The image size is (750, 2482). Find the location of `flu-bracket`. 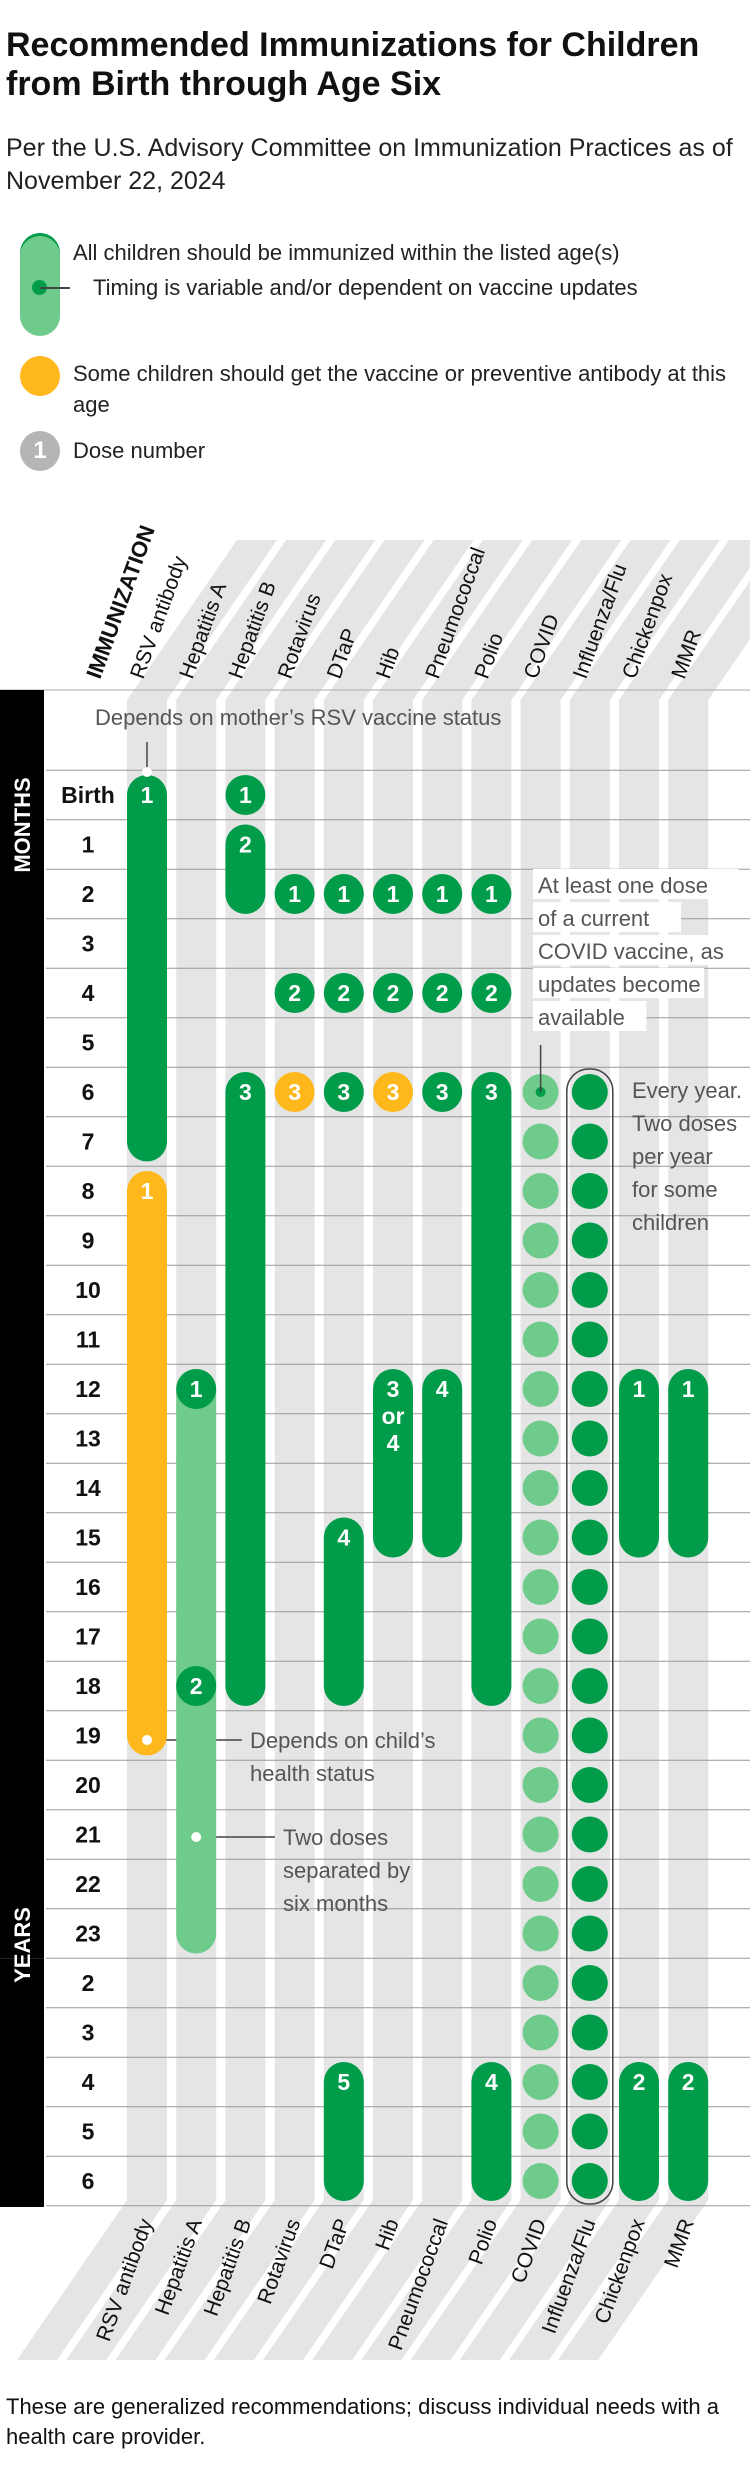

flu-bracket is located at coordinates (590, 1636).